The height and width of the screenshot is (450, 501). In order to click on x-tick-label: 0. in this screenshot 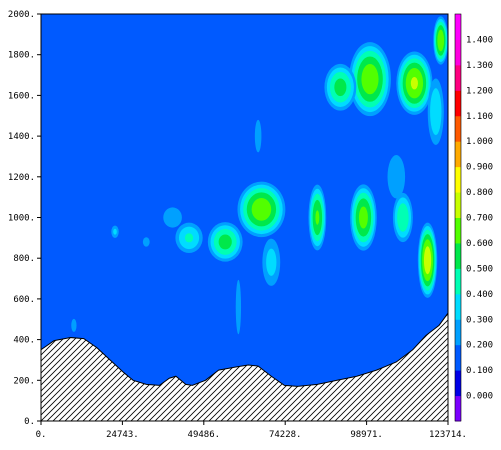, I will do `click(41, 435)`.